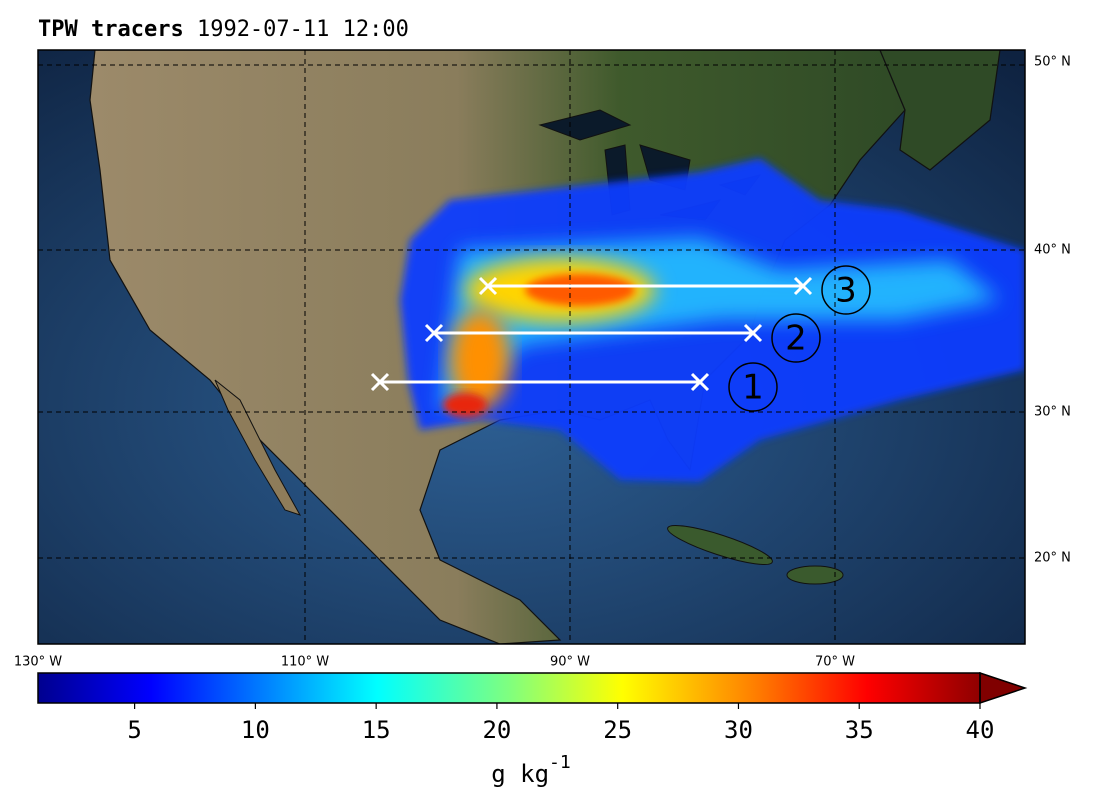 The height and width of the screenshot is (808, 1093). I want to click on colorbar-unit: g kg, so click(520, 774).